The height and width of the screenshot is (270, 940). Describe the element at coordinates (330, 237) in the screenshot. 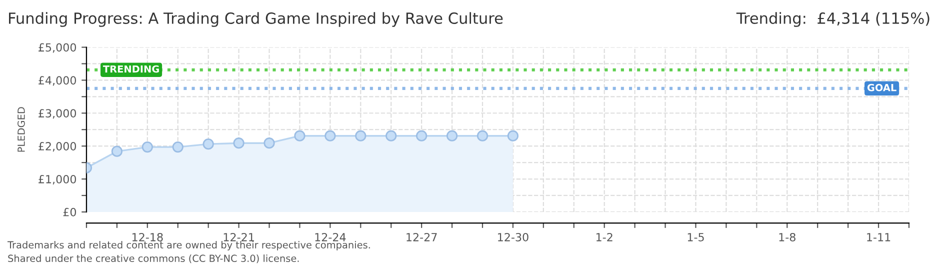

I see `x-tick-label: 12-24` at that location.